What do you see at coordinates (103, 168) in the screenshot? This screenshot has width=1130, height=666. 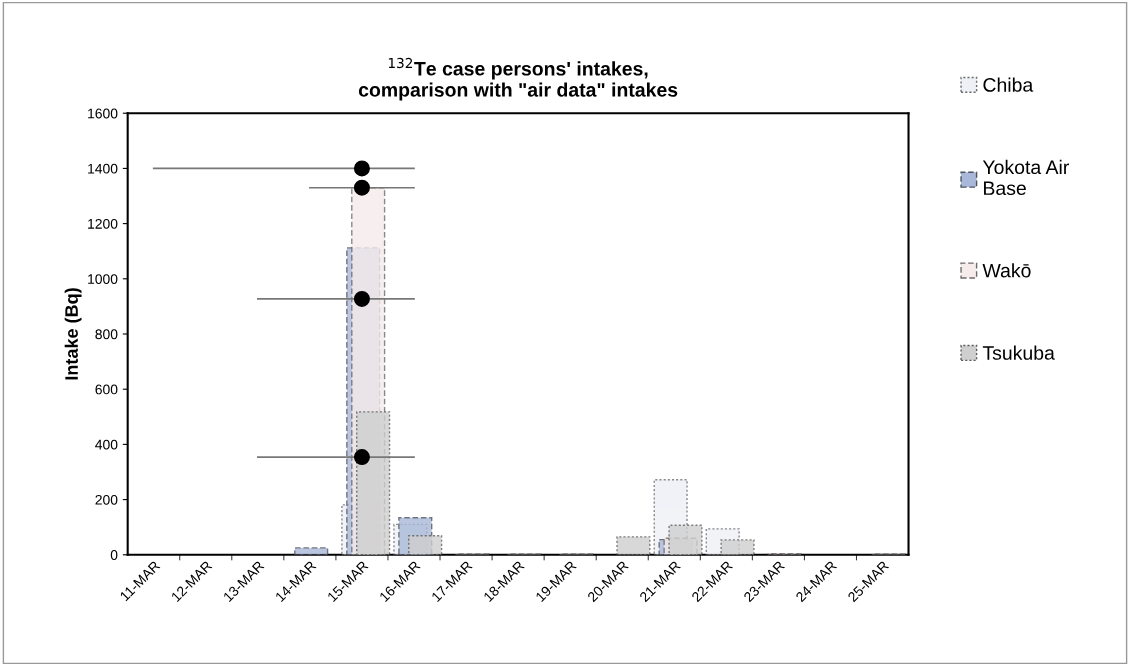 I see `y-tick-label: 1400` at bounding box center [103, 168].